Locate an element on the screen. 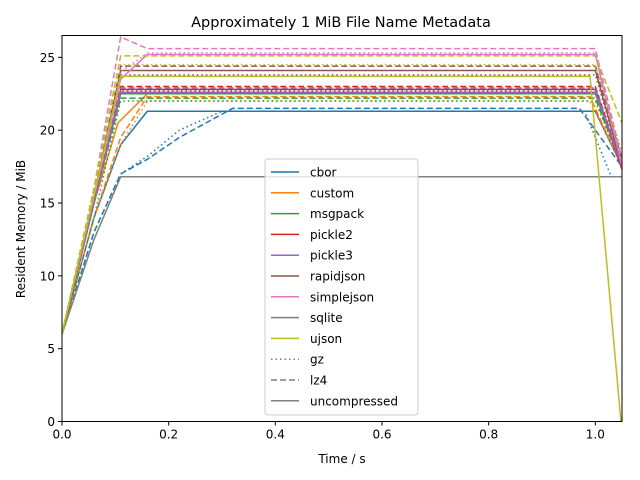 Image resolution: width=640 pixels, height=480 pixels. legend-box is located at coordinates (341, 287).